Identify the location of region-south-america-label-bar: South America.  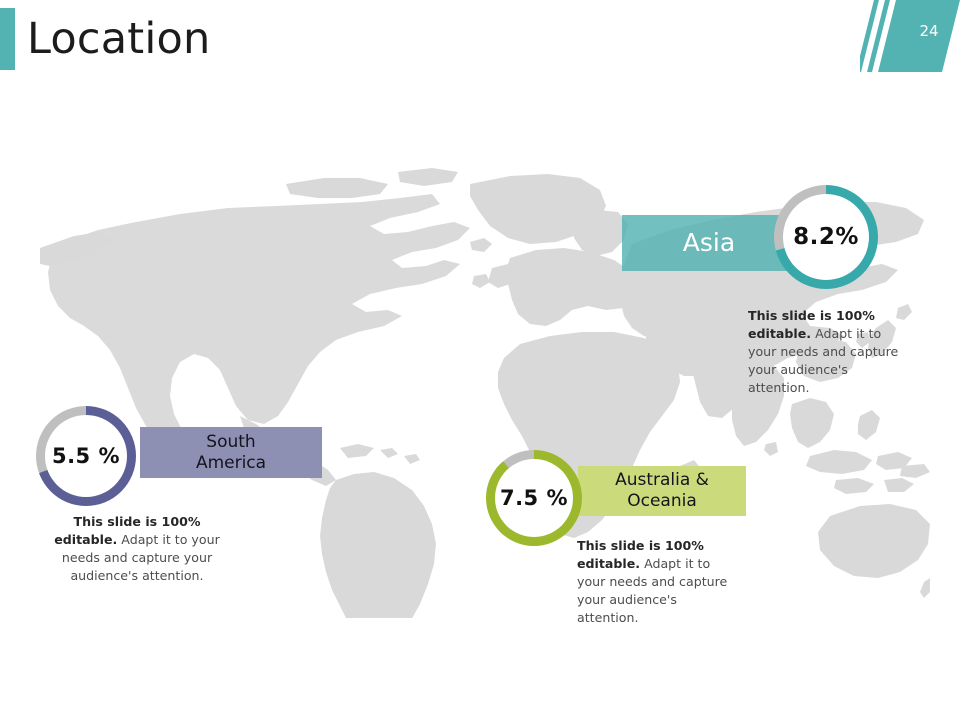
(231, 452).